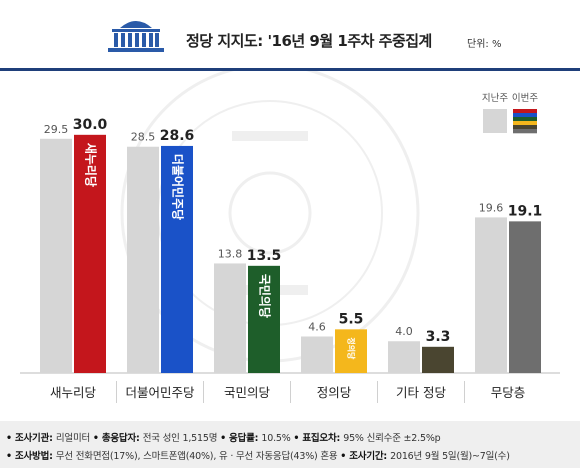  What do you see at coordinates (404, 331) in the screenshot?
I see `data-label-prev: 4.0` at bounding box center [404, 331].